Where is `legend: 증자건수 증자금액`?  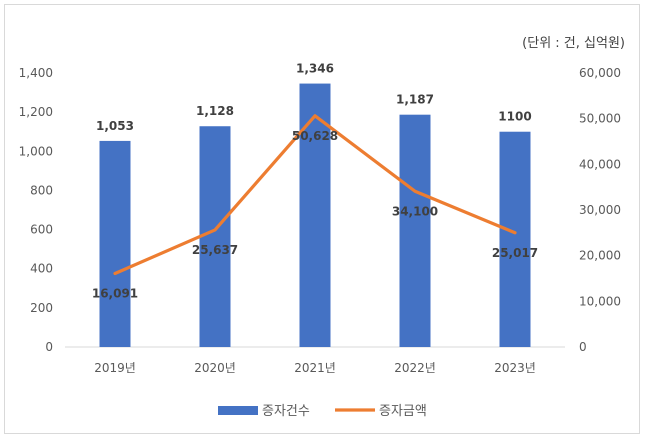
legend: 증자건수 증자금액 is located at coordinates (322, 411).